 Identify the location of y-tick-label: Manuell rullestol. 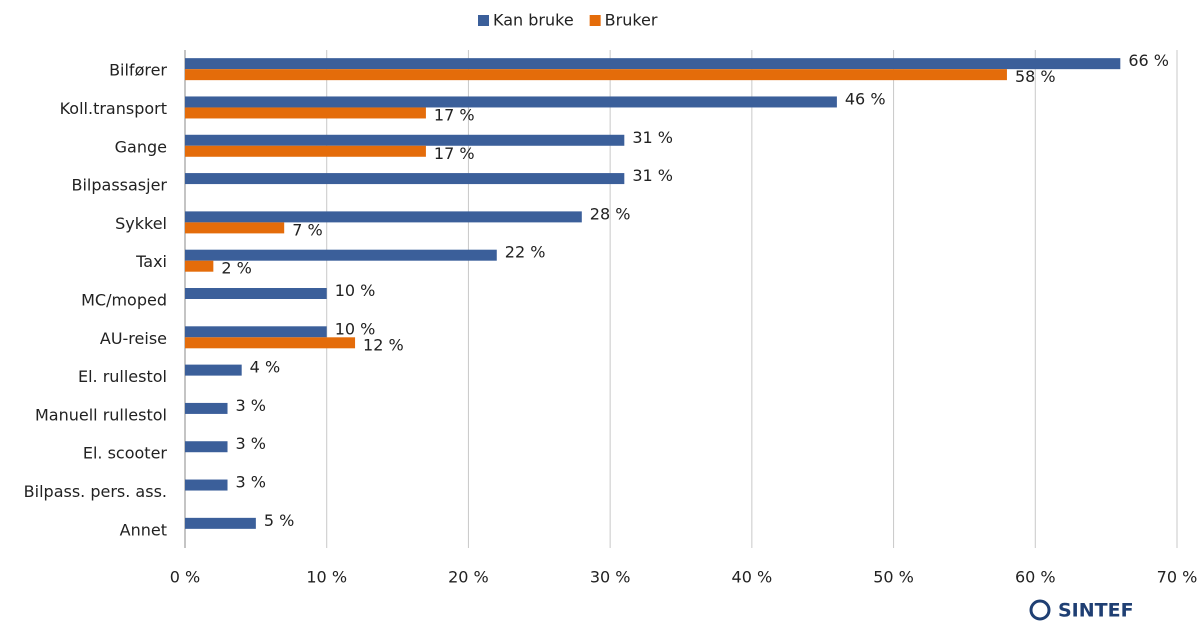
(101, 414).